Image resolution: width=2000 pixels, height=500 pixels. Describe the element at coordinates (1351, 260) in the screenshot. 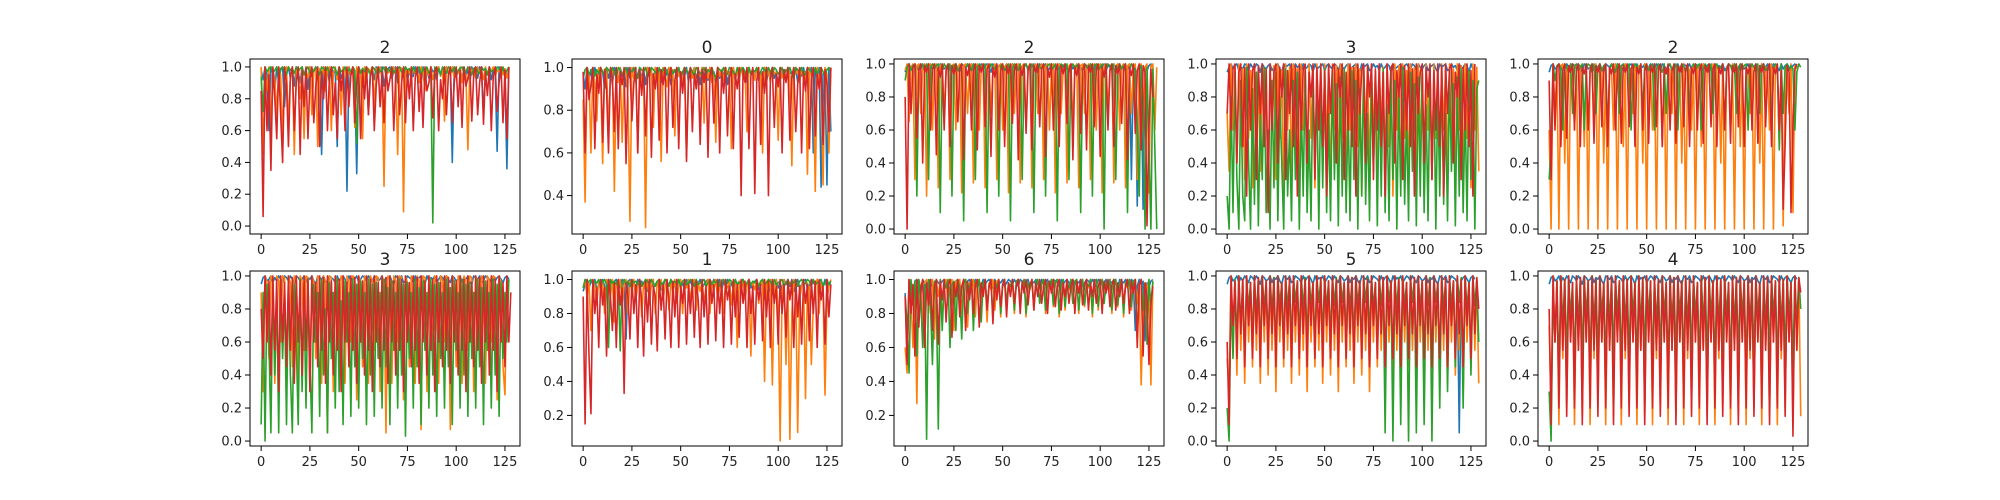

I see `panel-title: 5` at that location.